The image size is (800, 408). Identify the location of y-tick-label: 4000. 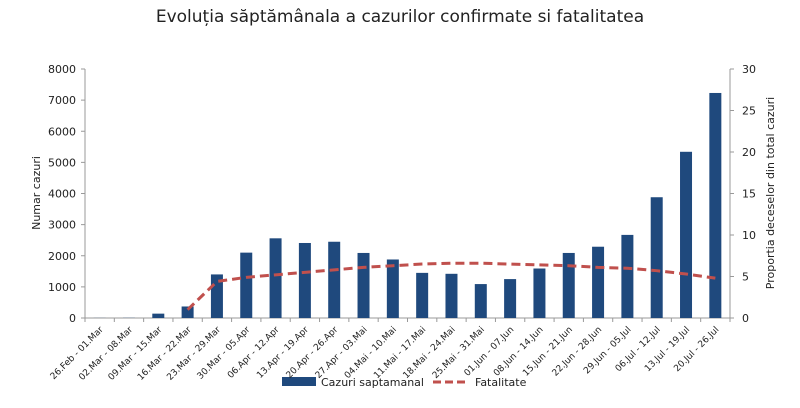
(62, 194).